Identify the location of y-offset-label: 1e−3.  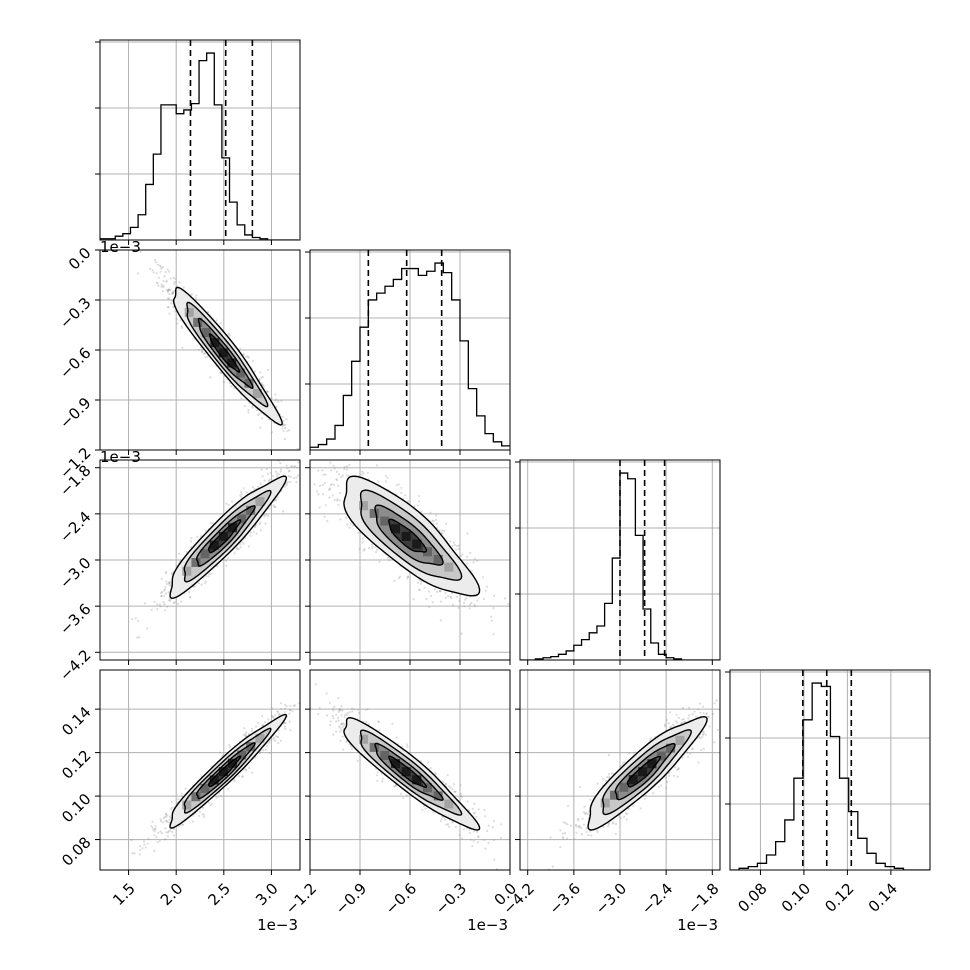
(120, 247).